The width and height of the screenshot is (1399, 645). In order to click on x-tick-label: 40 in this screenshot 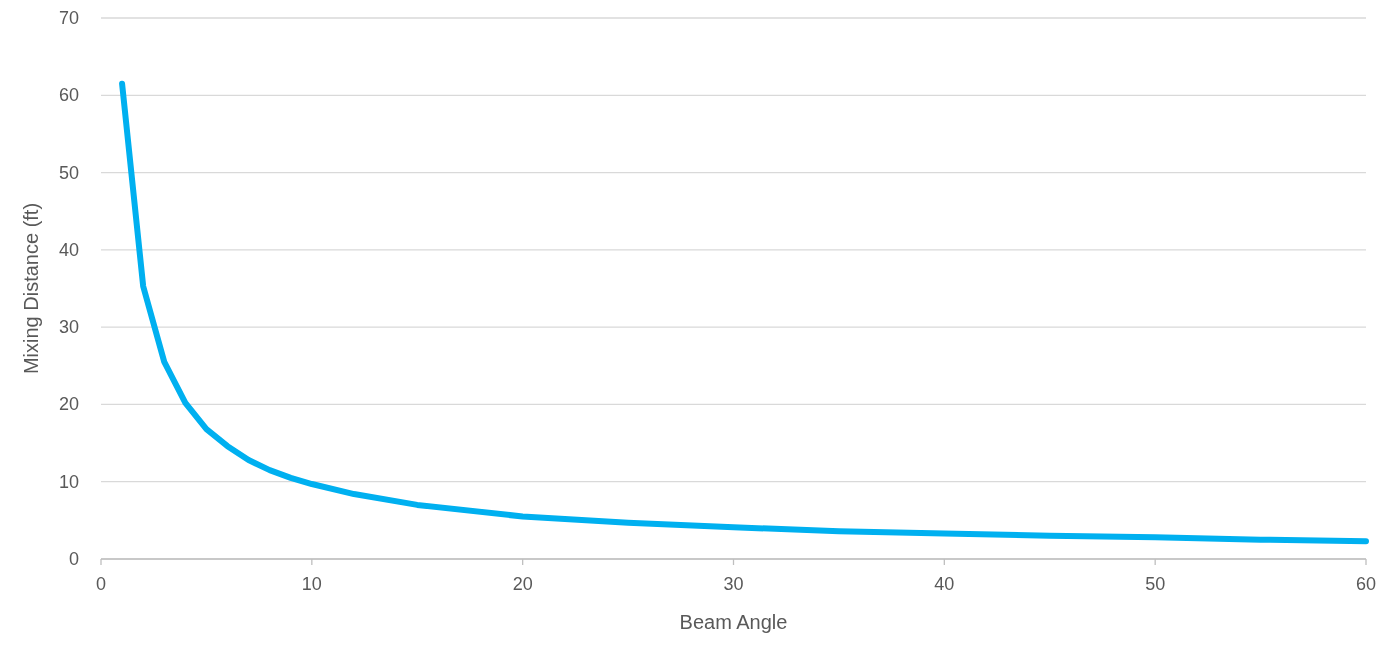, I will do `click(944, 584)`.